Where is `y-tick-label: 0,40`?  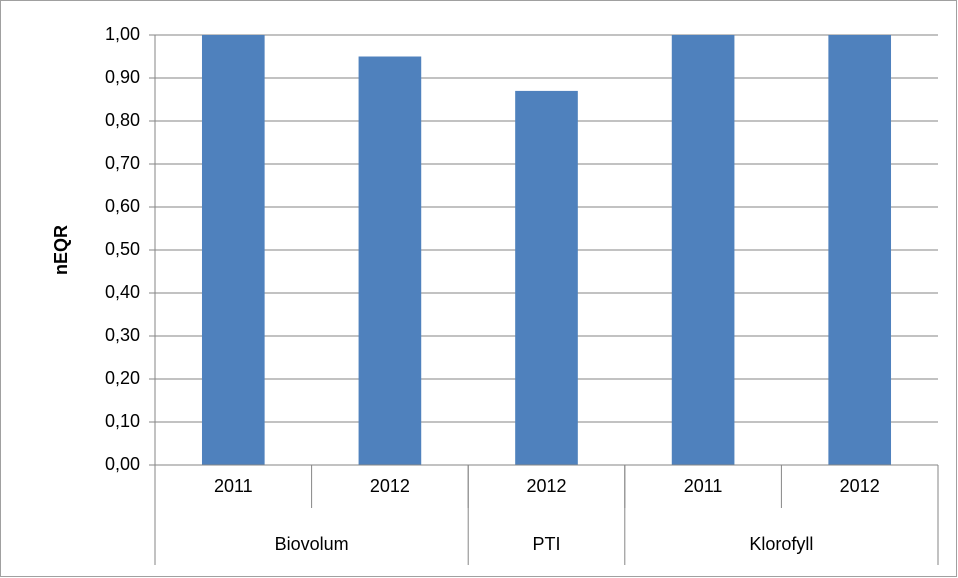 y-tick-label: 0,40 is located at coordinates (122, 292).